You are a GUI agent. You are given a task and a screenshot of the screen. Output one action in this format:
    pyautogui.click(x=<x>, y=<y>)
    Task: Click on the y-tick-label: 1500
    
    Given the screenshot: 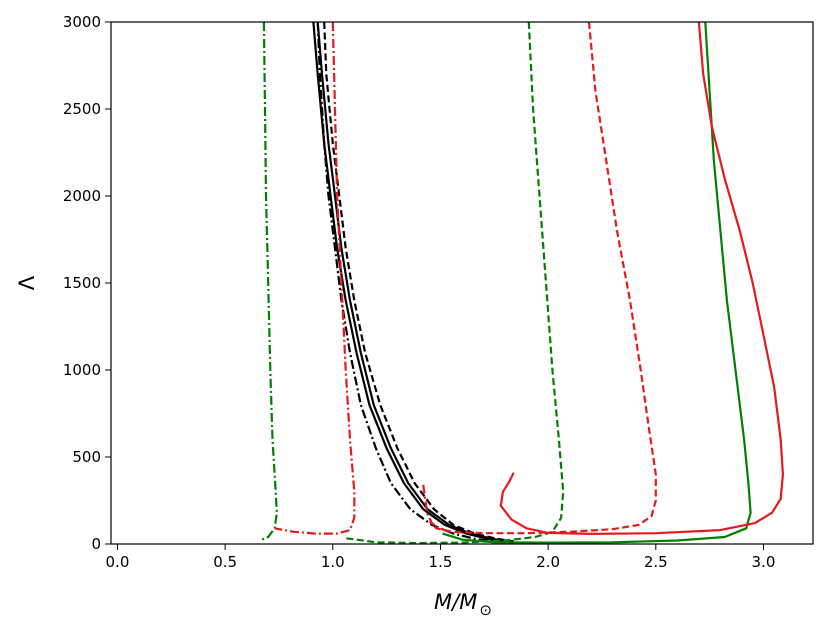 What is the action you would take?
    pyautogui.click(x=82, y=283)
    